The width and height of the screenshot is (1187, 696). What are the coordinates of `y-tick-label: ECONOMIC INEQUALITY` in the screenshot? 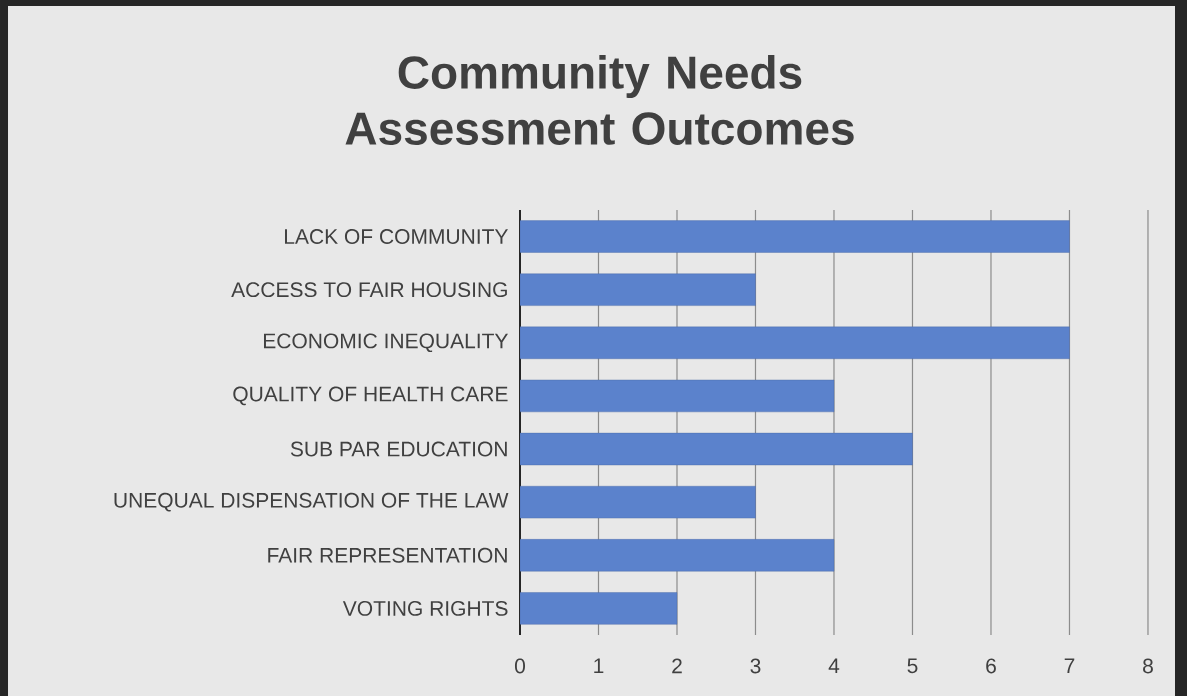 It's located at (386, 343).